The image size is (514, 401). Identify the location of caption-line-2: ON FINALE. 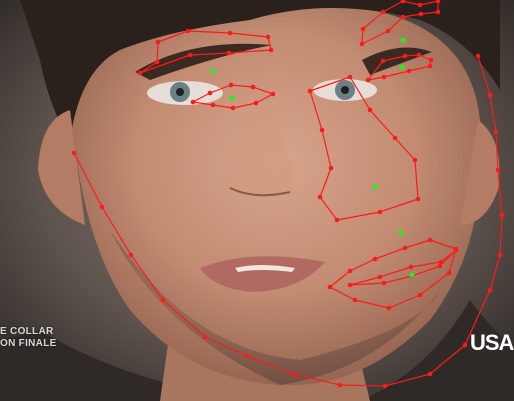
(28, 343).